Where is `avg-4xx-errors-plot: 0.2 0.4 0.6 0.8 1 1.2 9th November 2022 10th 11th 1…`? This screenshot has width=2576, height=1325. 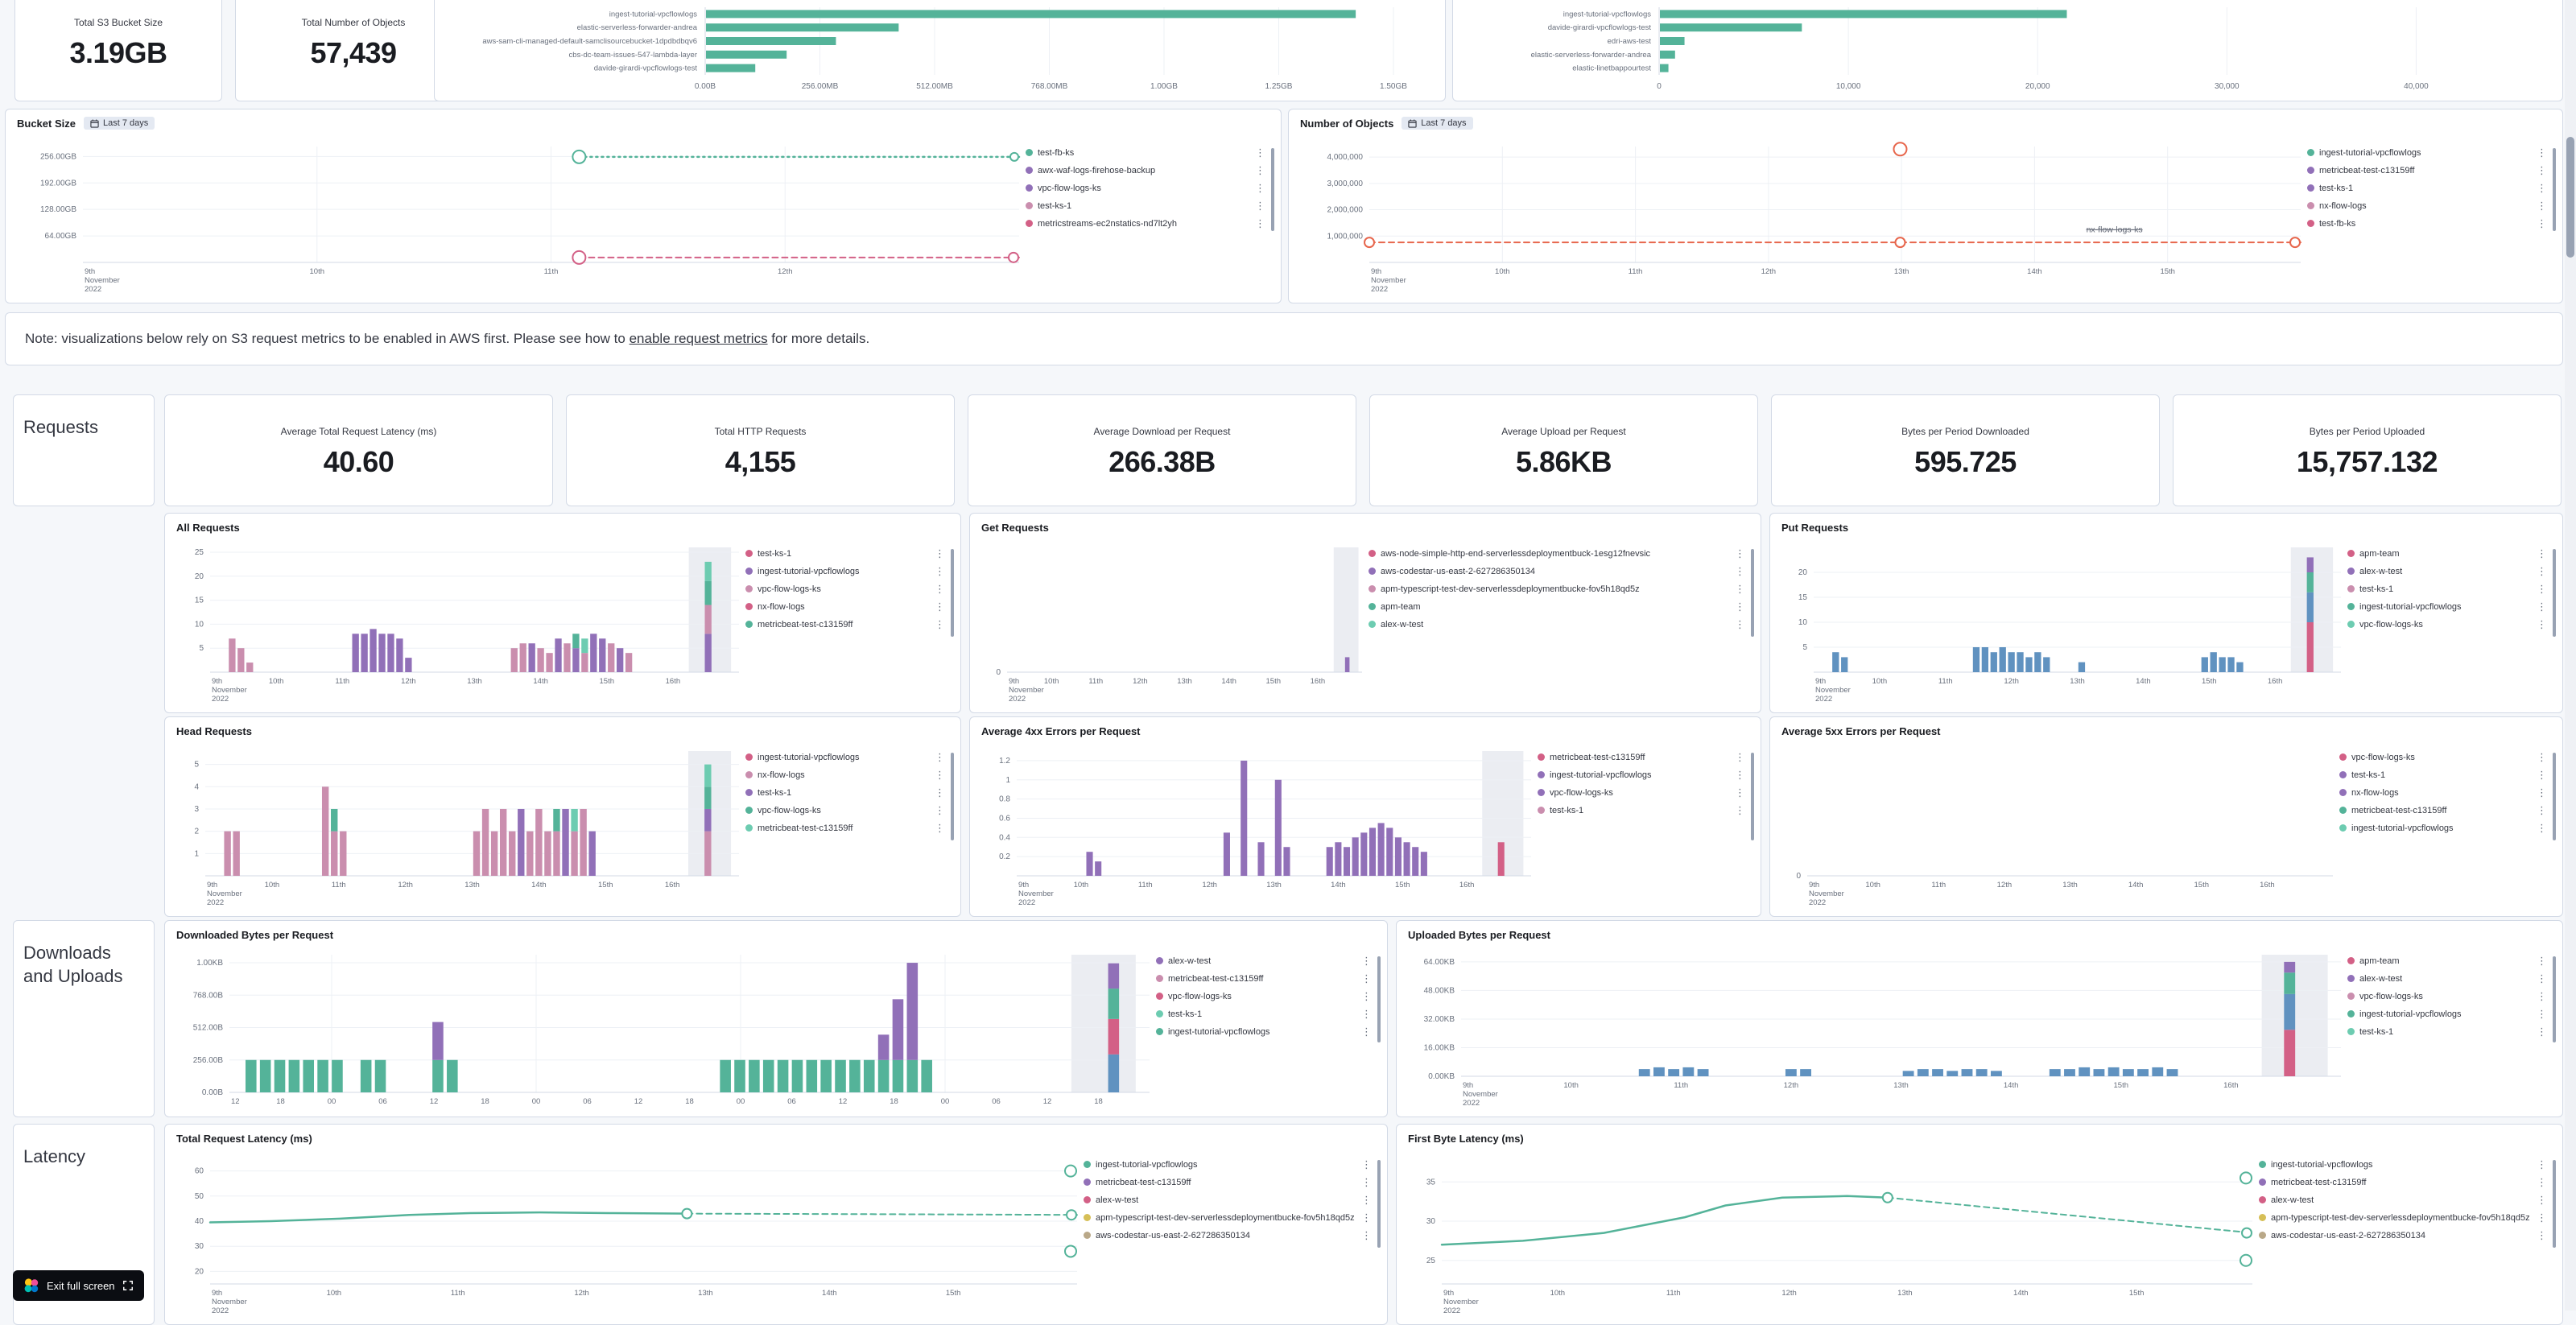 avg-4xx-errors-plot: 0.2 0.4 0.6 0.8 1 1.2 9th November 2022 10th 11th 1… is located at coordinates (1258, 829).